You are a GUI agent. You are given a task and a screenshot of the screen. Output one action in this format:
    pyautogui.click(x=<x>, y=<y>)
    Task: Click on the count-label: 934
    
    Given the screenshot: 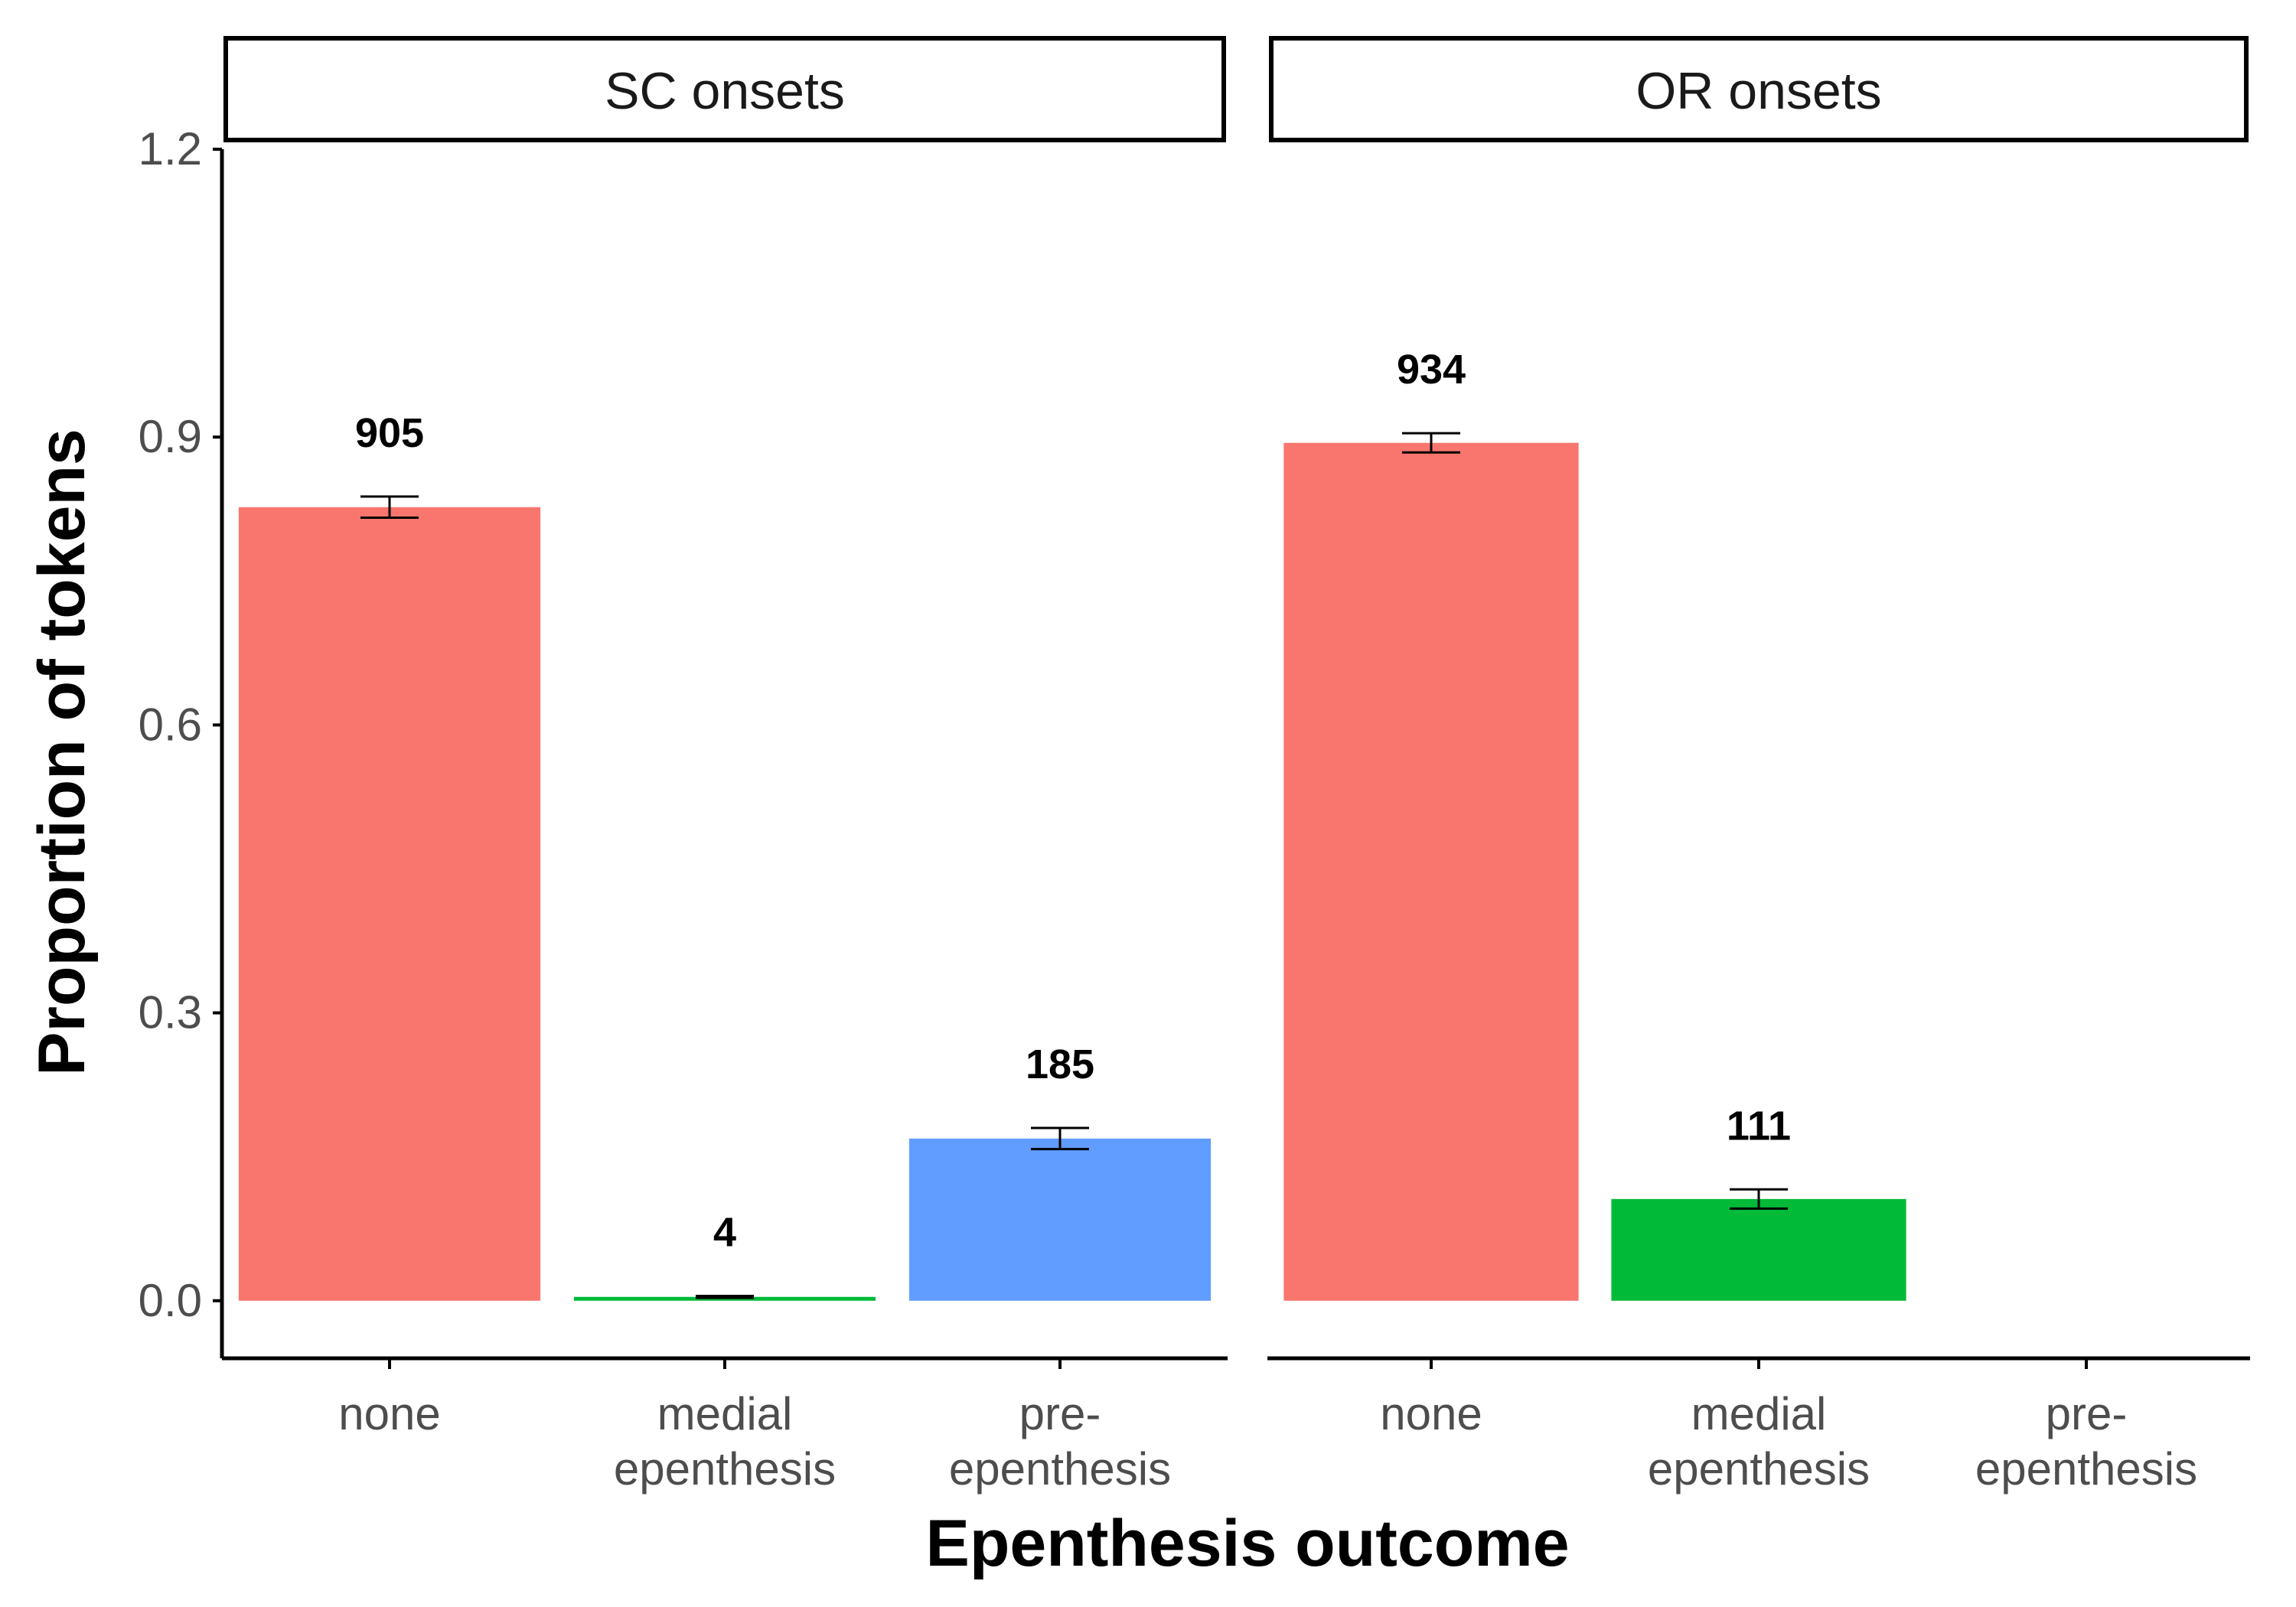 What is the action you would take?
    pyautogui.click(x=1431, y=370)
    